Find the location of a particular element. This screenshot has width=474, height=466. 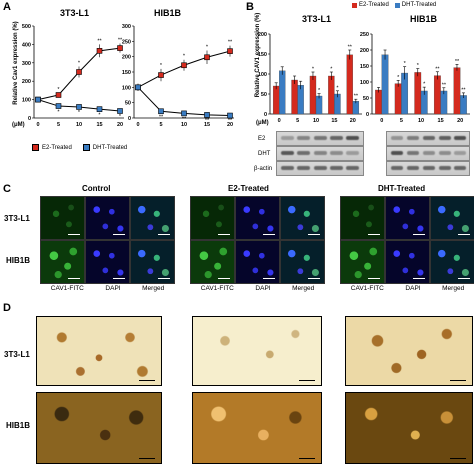

blot-3t3-actin is located at coordinates (320, 168).